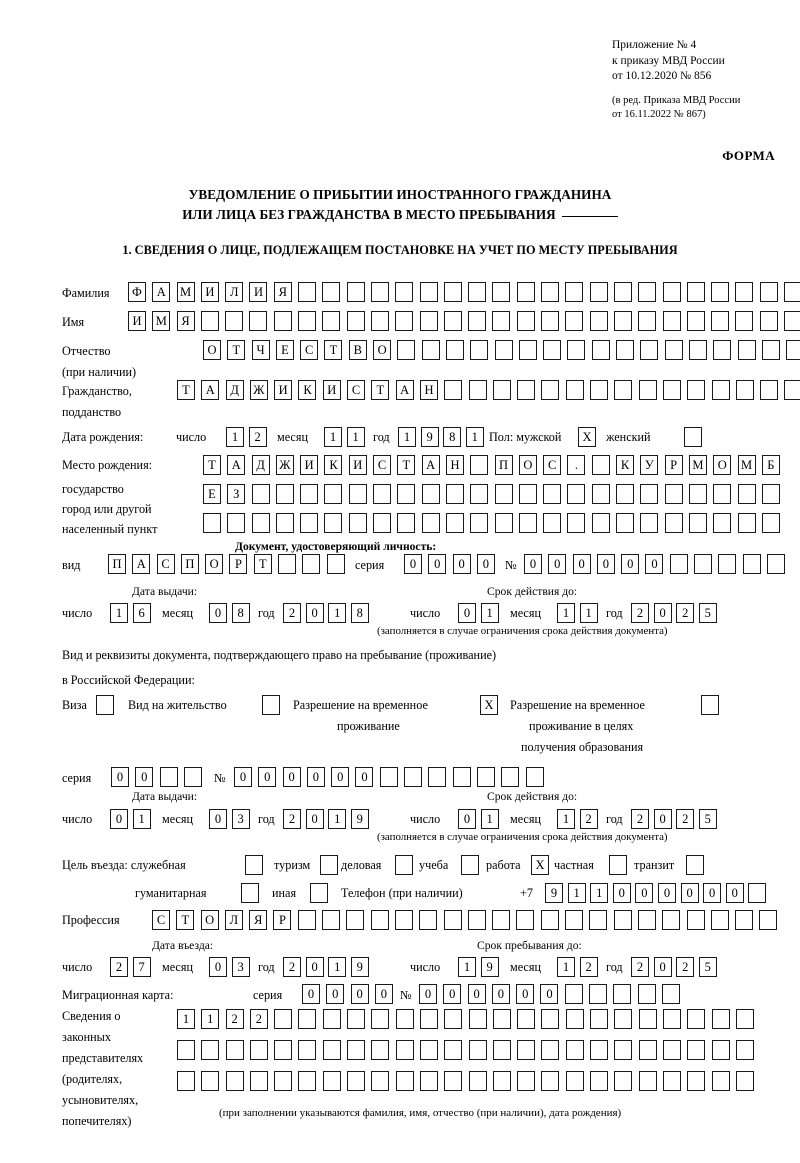  What do you see at coordinates (319, 893) in the screenshot?
I see `purpose-other-checkbox` at bounding box center [319, 893].